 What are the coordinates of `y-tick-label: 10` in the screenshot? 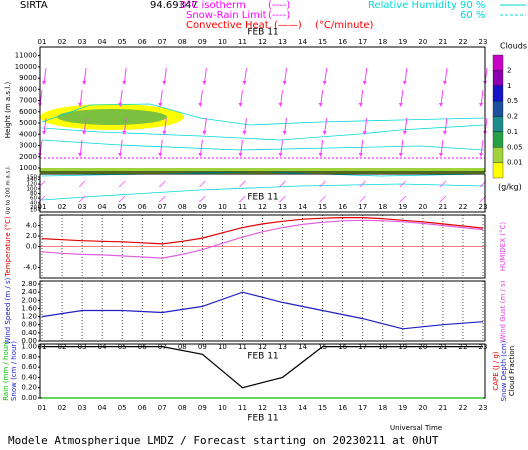 It's located at (33, 211).